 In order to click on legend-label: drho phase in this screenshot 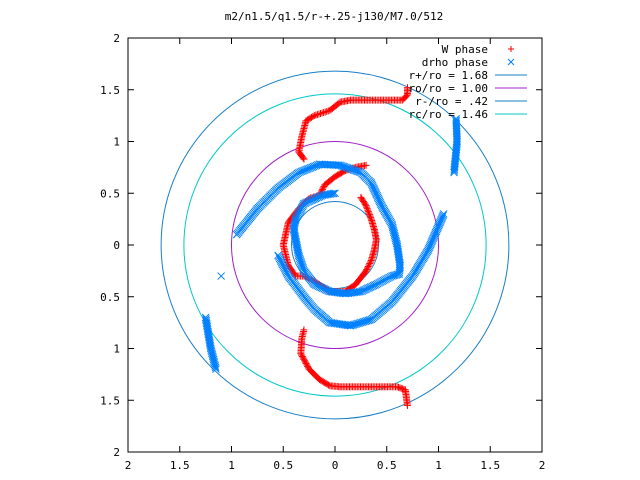, I will do `click(455, 62)`.